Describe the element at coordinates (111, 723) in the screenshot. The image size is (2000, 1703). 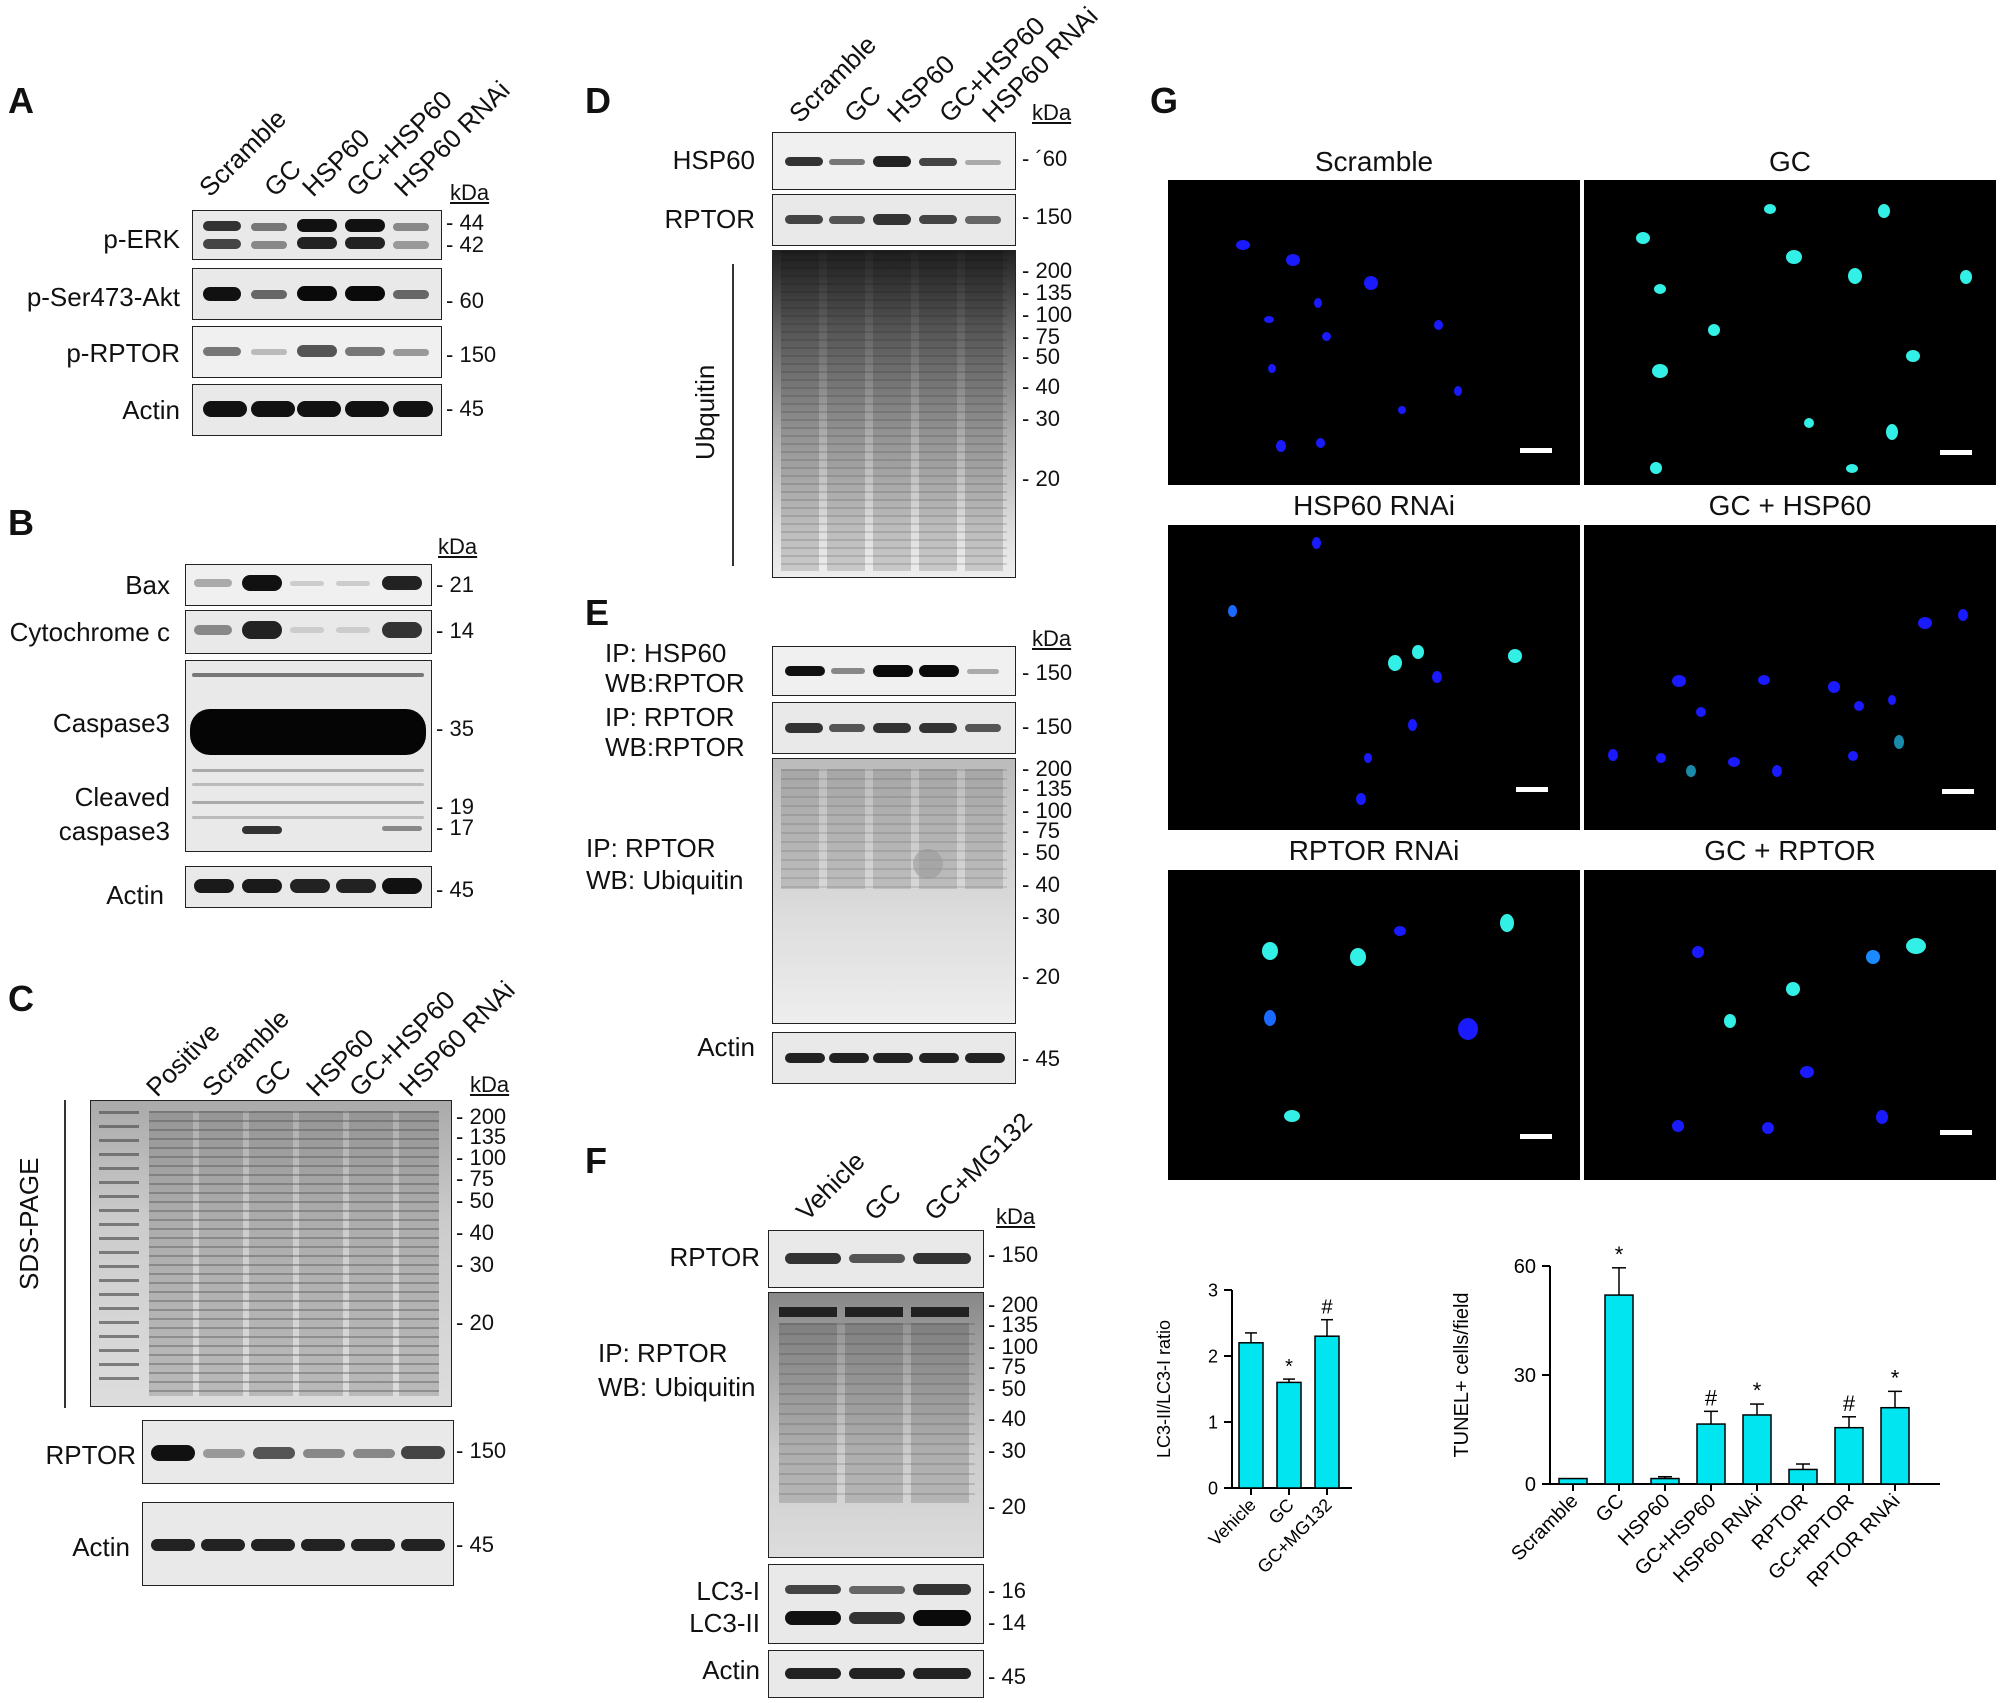
I see `blot-row-label: Caspase3` at that location.